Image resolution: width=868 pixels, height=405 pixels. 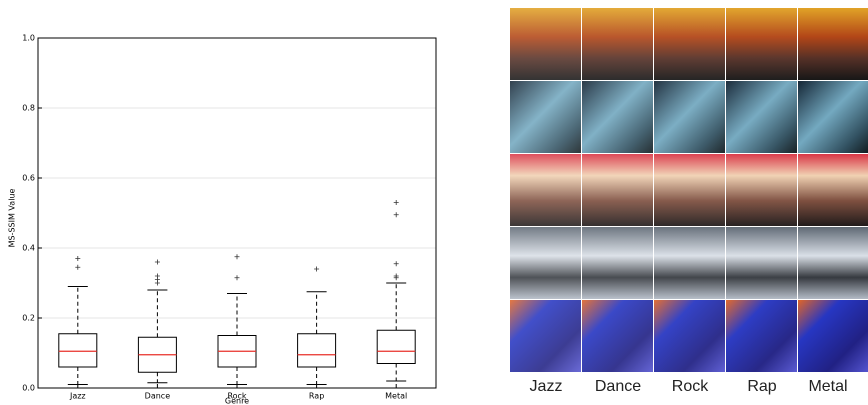 I want to click on image-column-label: Metal, so click(x=827, y=386).